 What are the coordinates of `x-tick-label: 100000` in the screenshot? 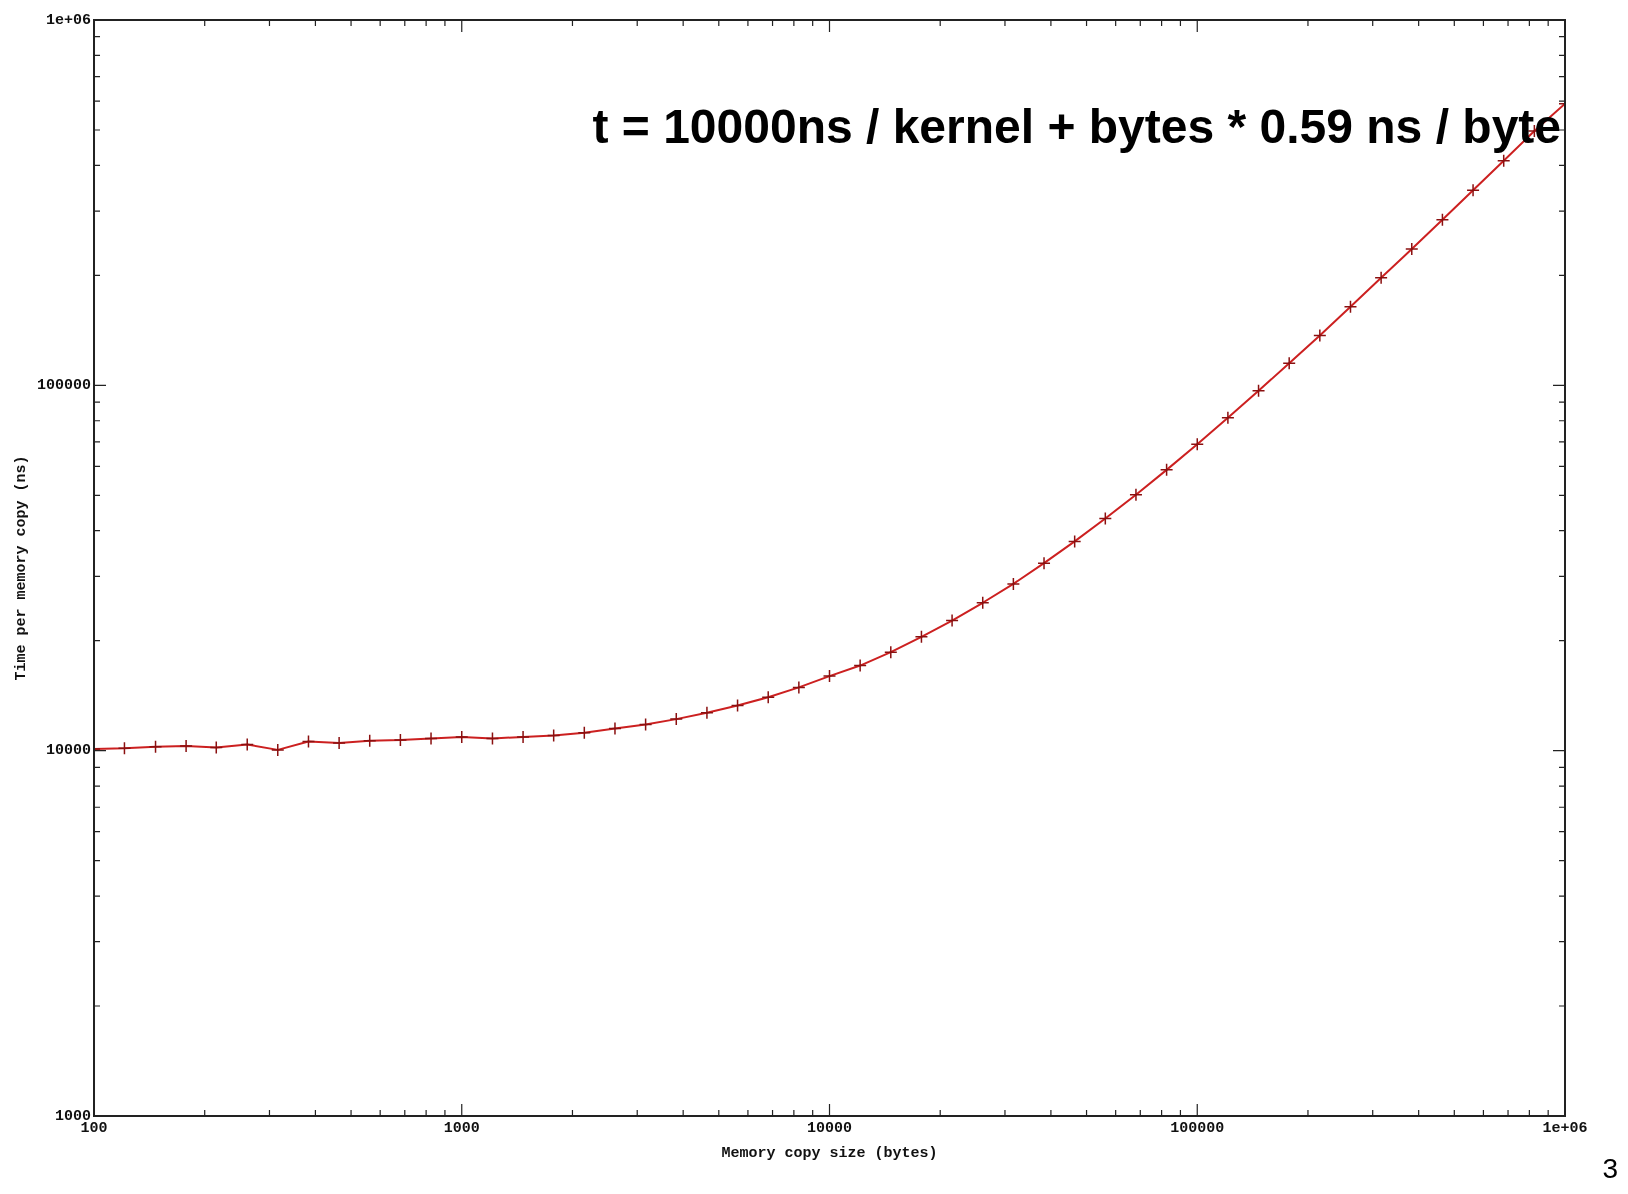 It's located at (1197, 1128).